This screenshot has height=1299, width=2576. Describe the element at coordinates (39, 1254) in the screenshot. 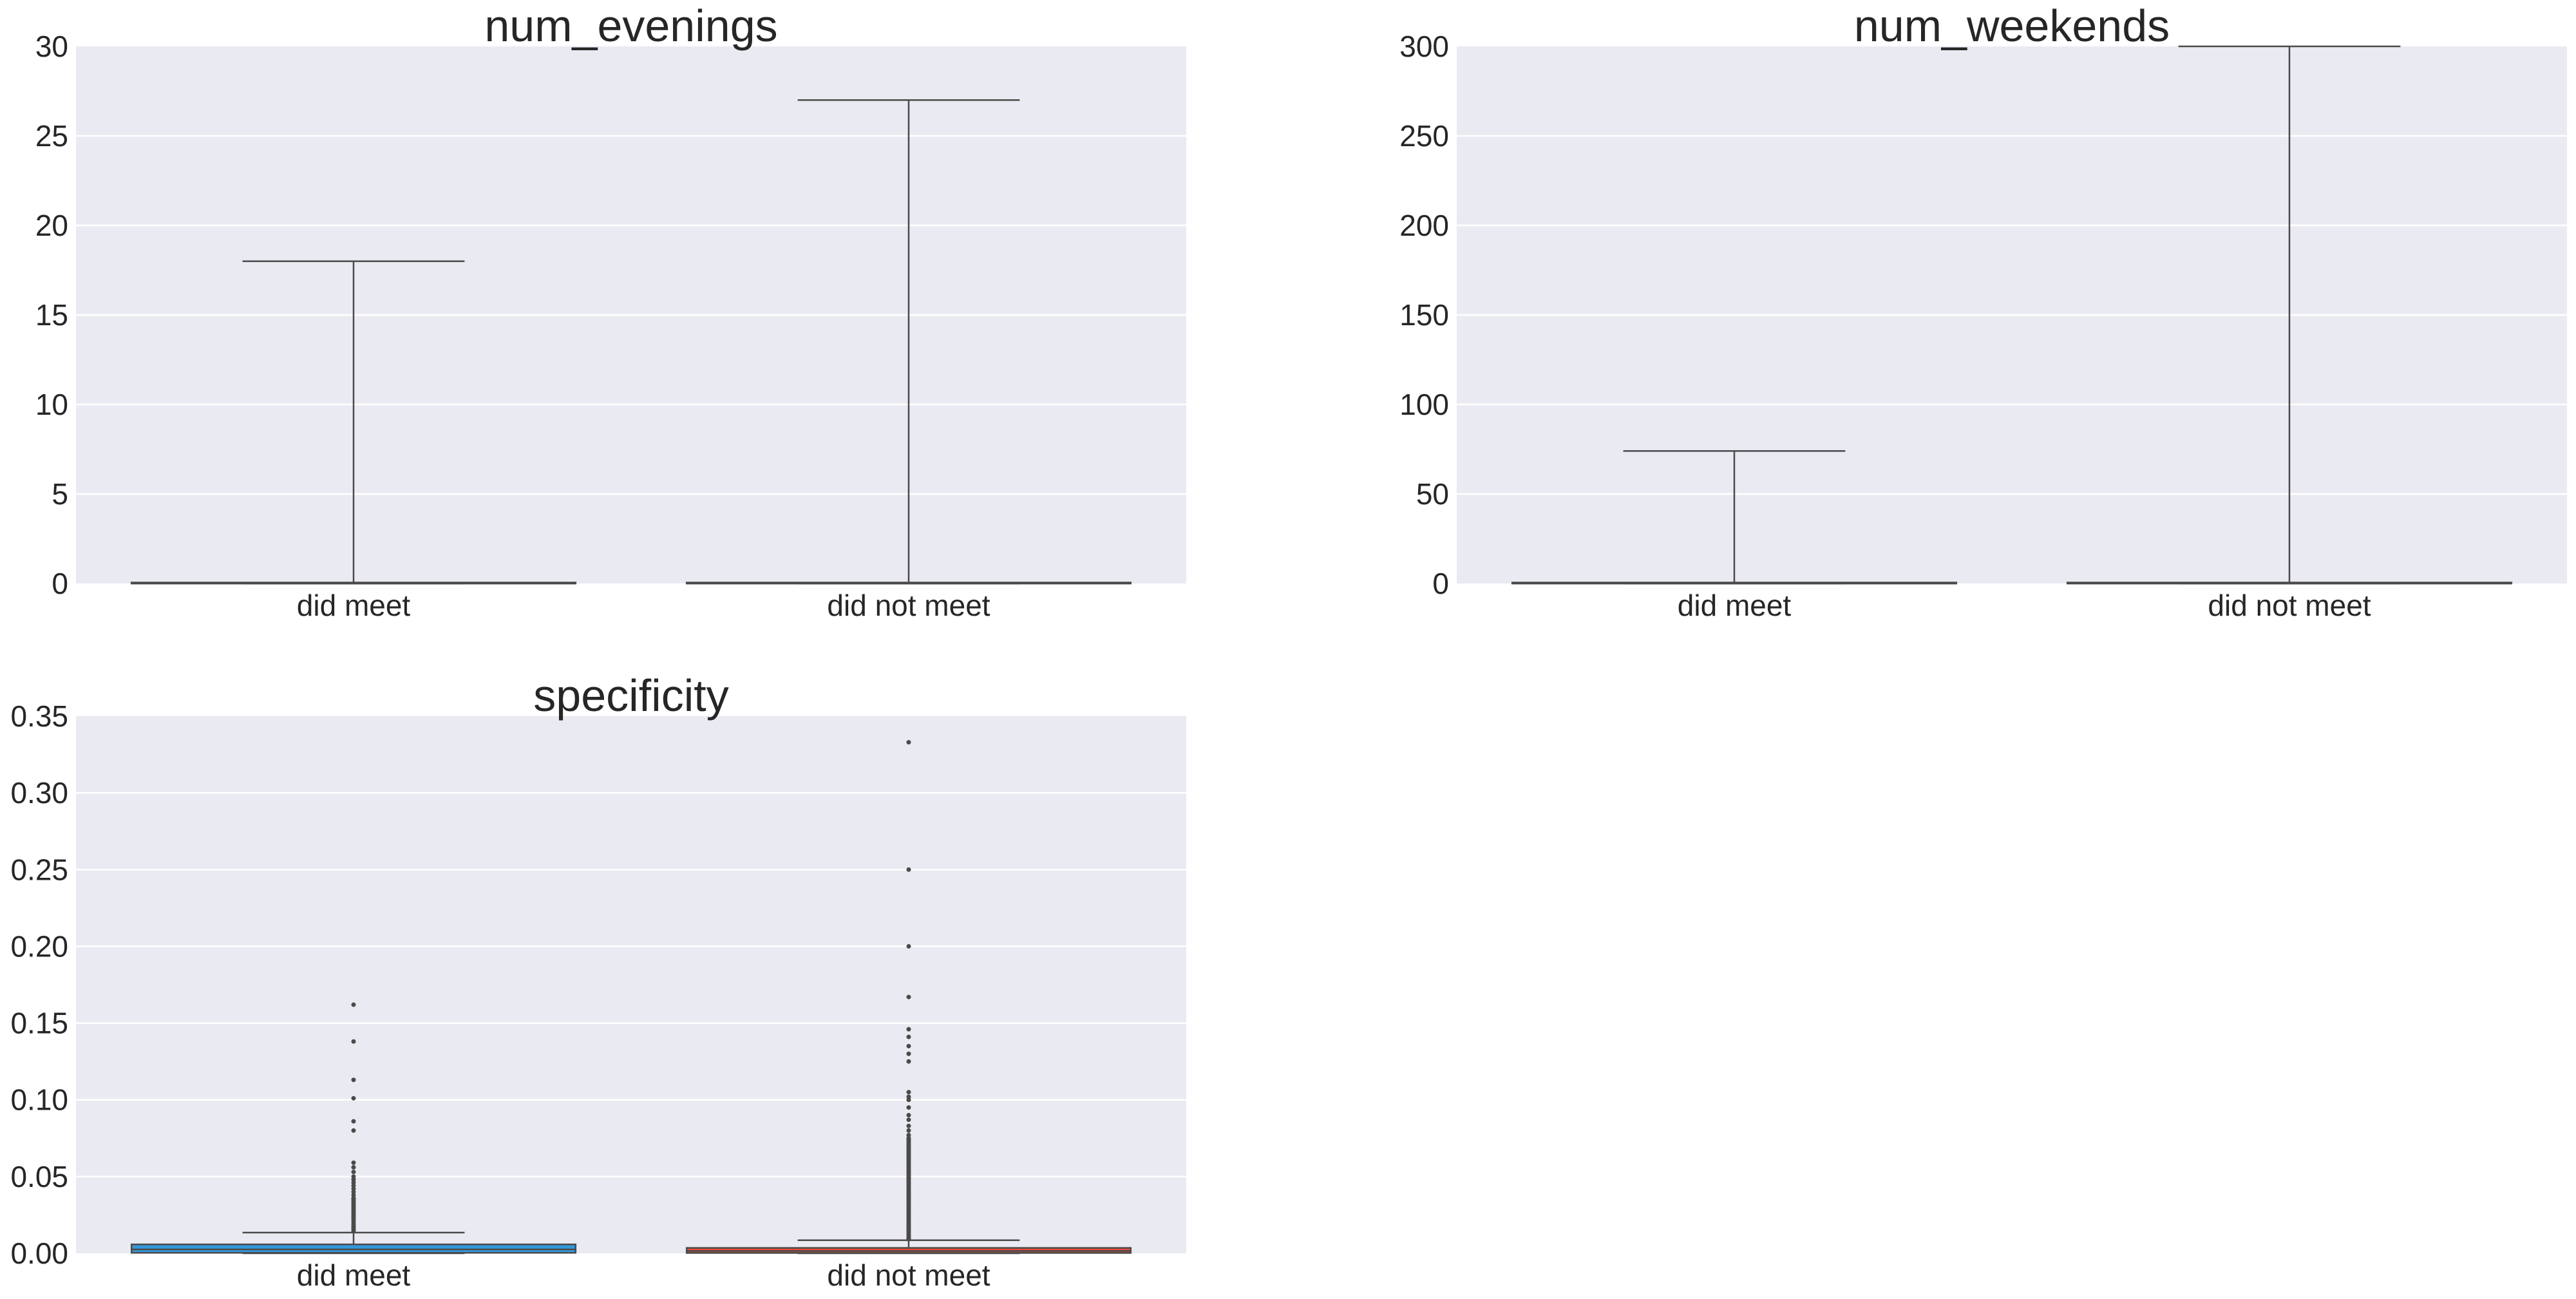

I see `y-tick-label: 0.00` at that location.